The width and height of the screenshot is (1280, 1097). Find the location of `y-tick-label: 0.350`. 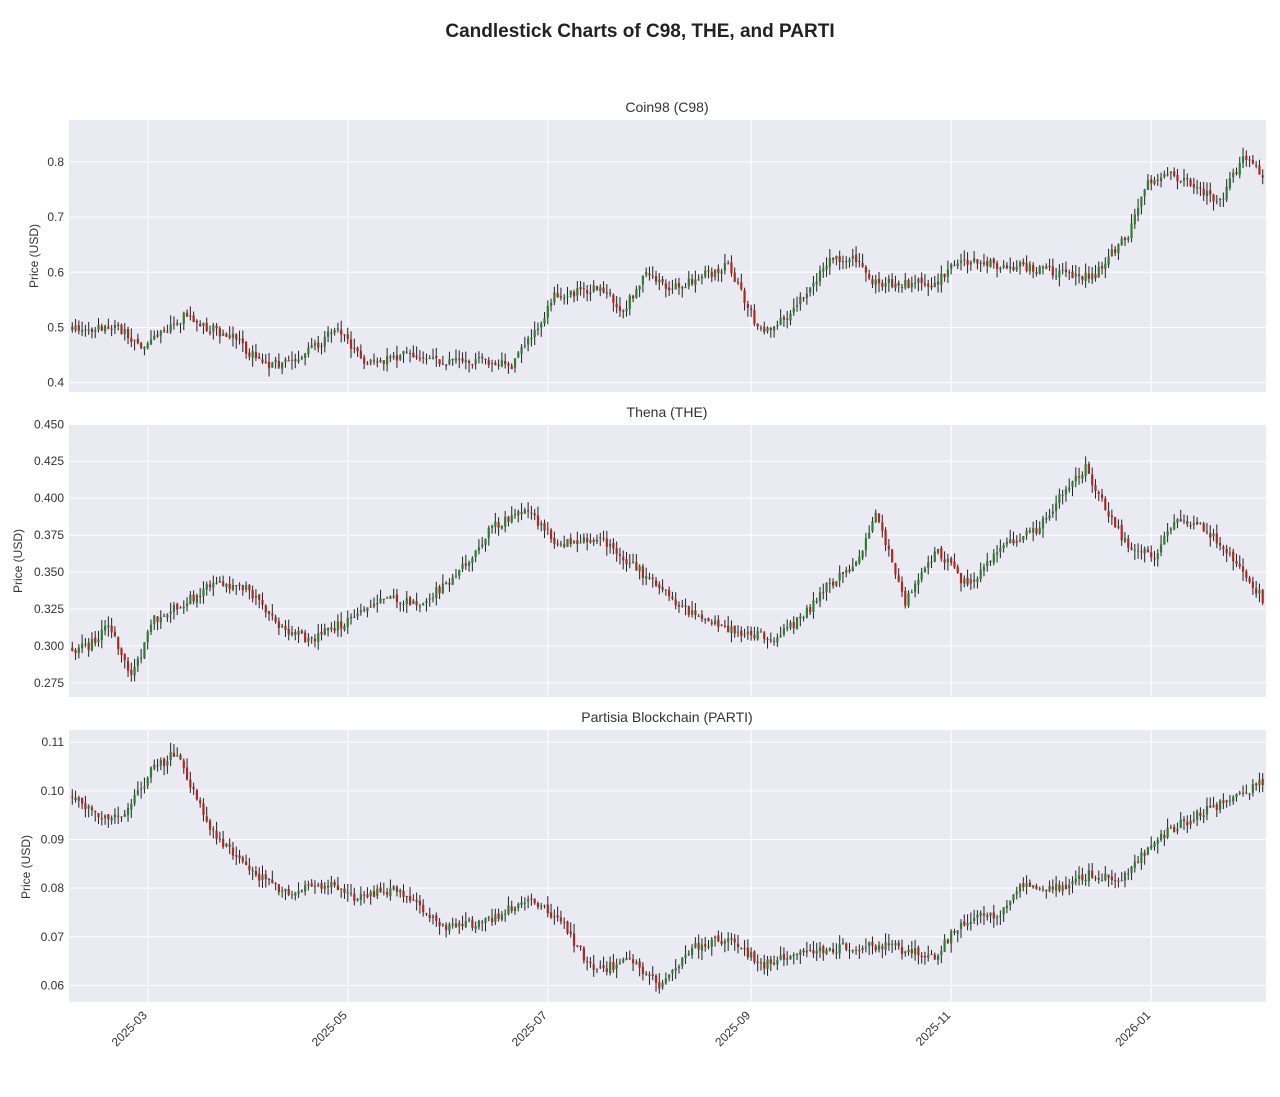

y-tick-label: 0.350 is located at coordinates (49, 572).